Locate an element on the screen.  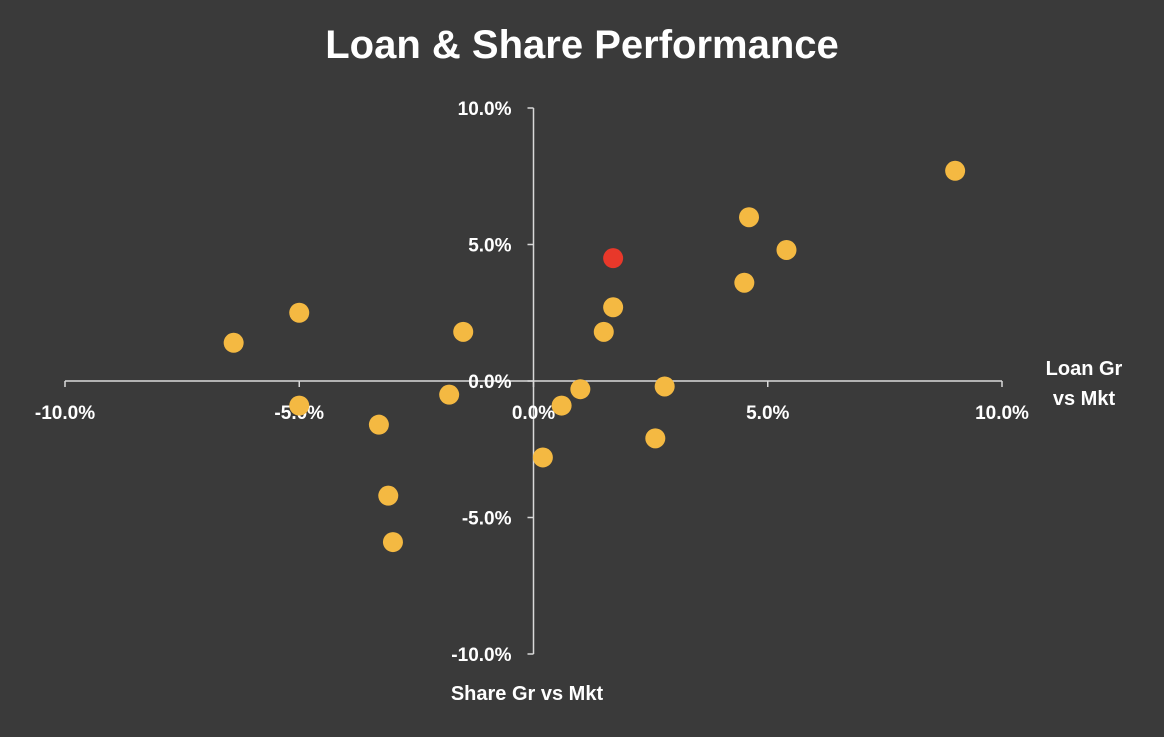
x-tick-label: 0.0% is located at coordinates (533, 413).